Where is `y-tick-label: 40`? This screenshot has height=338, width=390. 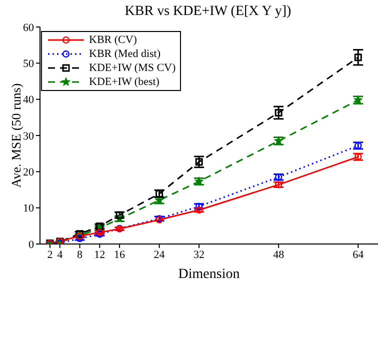
y-tick-label: 40 is located at coordinates (28, 100).